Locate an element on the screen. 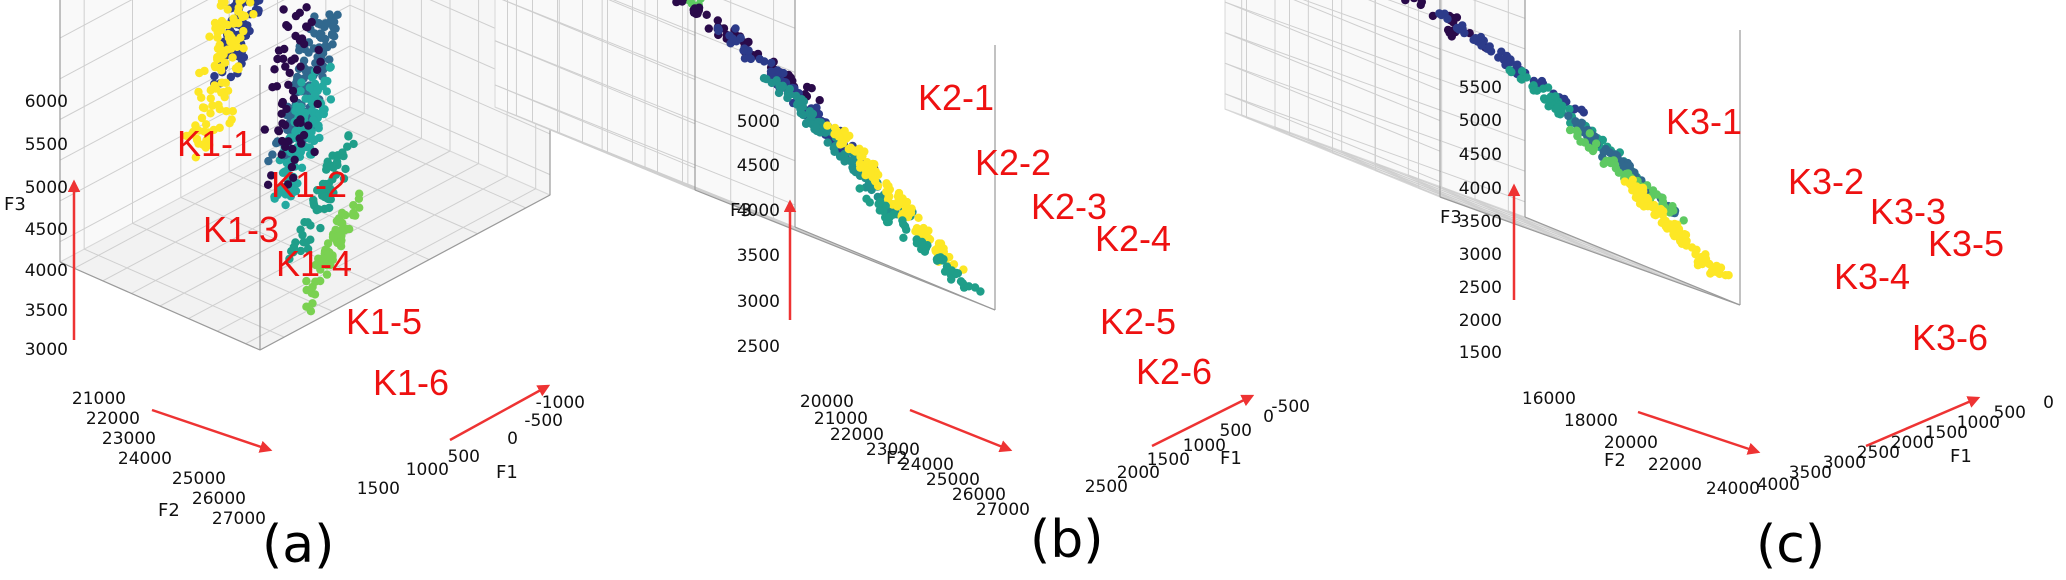 This screenshot has width=2066, height=580. panel-b-x-arrow is located at coordinates (1203, 421).